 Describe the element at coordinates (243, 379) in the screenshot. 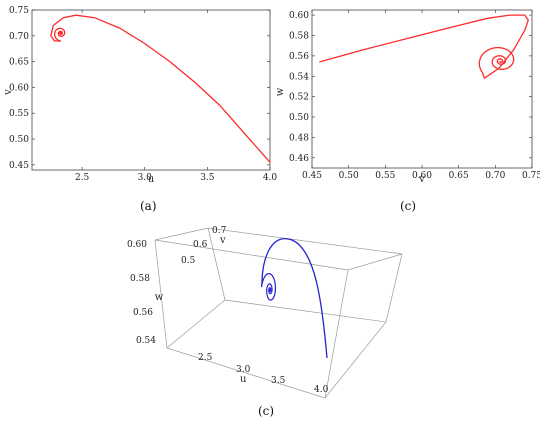

I see `chart-c-u-label: u` at that location.